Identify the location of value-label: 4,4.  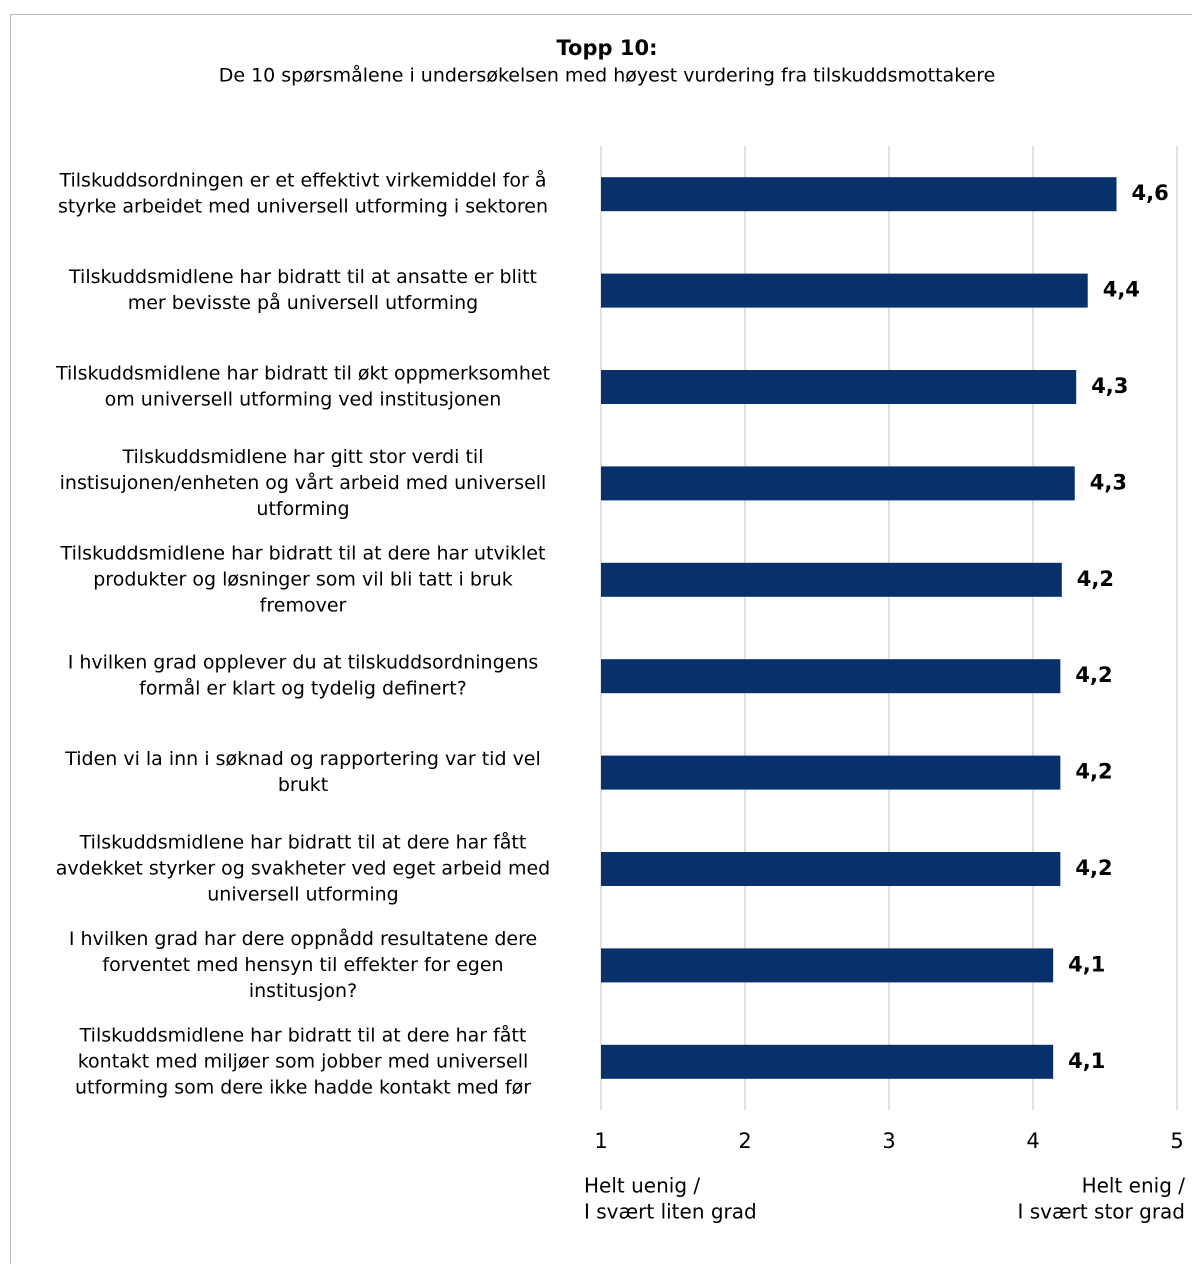
(1121, 290).